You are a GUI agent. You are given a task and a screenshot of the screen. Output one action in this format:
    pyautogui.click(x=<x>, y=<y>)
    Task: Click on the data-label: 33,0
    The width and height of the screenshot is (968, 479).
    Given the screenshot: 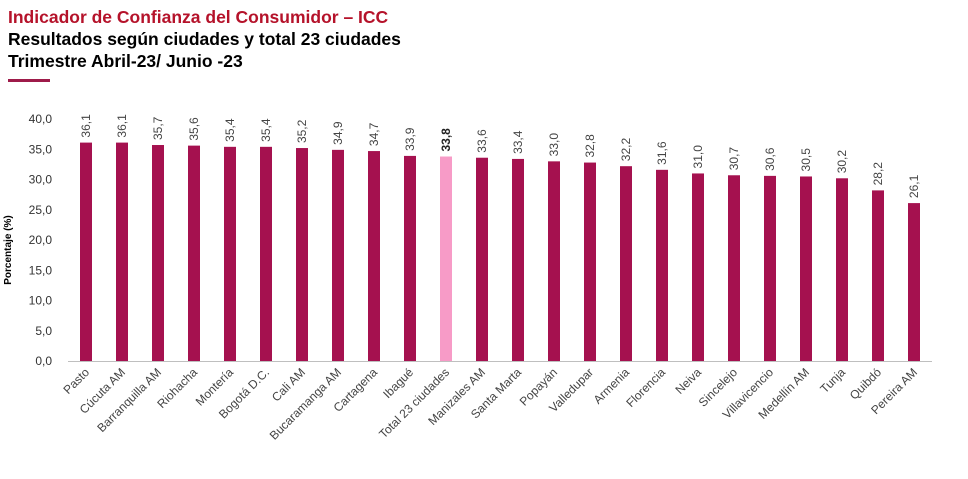 What is the action you would take?
    pyautogui.click(x=554, y=145)
    